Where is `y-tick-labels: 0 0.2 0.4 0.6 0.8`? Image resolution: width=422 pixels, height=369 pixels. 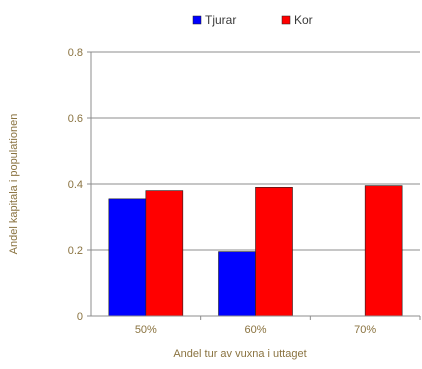
y-tick-labels: 0 0.2 0.4 0.6 0.8 is located at coordinates (75, 185).